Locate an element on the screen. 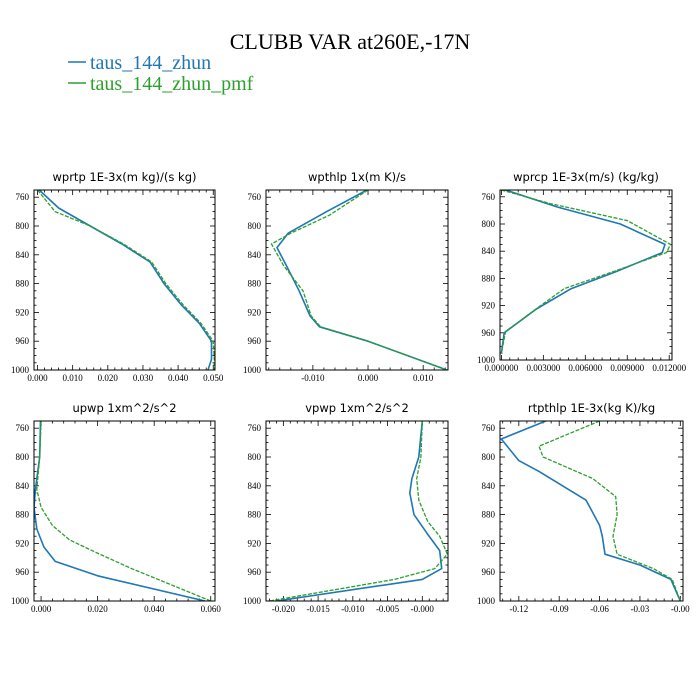  x-tick-label: -0.00 is located at coordinates (680, 609).